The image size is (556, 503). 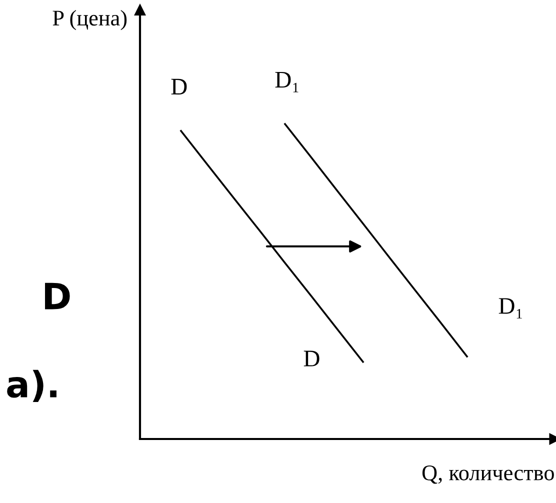 What do you see at coordinates (89, 20) in the screenshot?
I see `y-axis-title: P (цена)` at bounding box center [89, 20].